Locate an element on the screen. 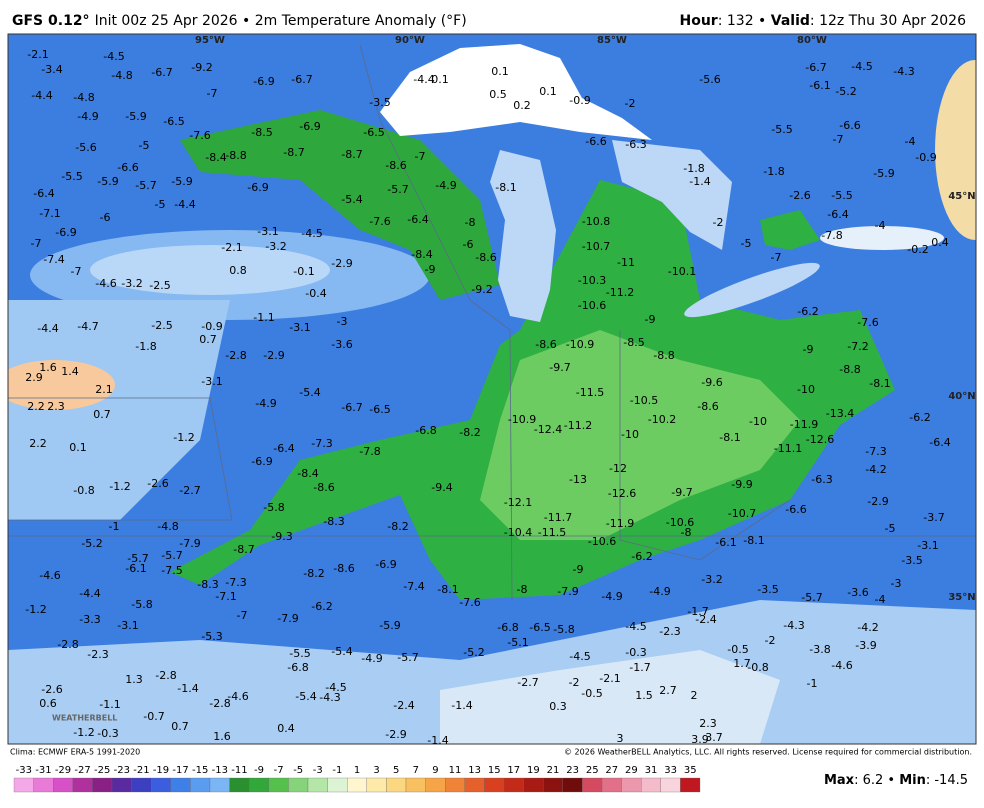  anomaly-value: -3.7 is located at coordinates (933, 517).